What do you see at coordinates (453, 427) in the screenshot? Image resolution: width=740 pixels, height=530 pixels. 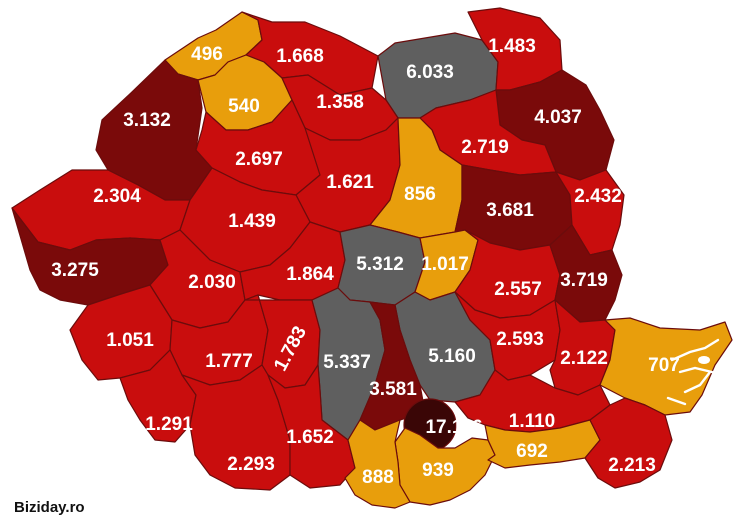 I see `county-label-bucuresti: 17.116` at bounding box center [453, 427].